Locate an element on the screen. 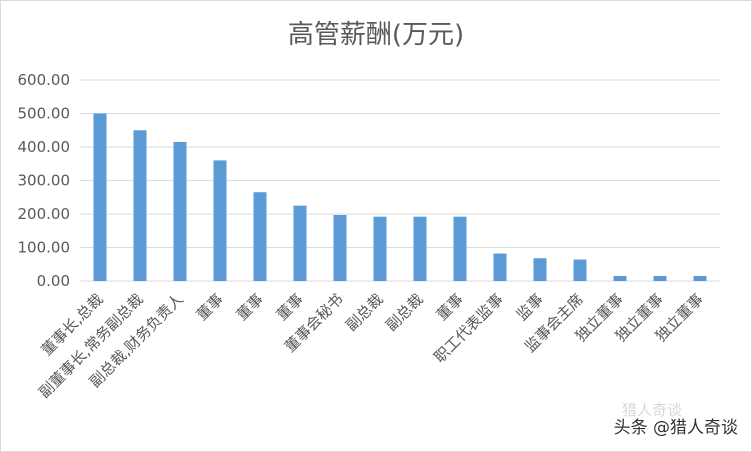 The width and height of the screenshot is (752, 452). y-tick-label: 500.00 is located at coordinates (44, 114).